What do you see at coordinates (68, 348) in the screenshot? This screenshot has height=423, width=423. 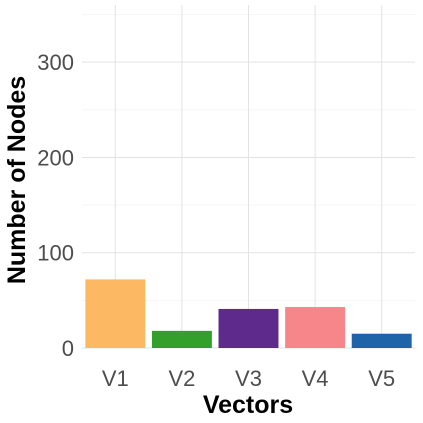 I see `y-tick-label: 0` at bounding box center [68, 348].